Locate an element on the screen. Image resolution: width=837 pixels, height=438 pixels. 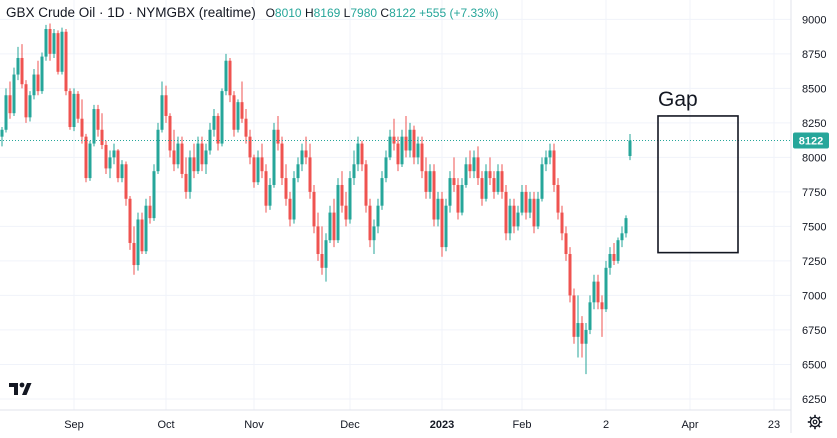
x-tick-label: Feb is located at coordinates (522, 425).